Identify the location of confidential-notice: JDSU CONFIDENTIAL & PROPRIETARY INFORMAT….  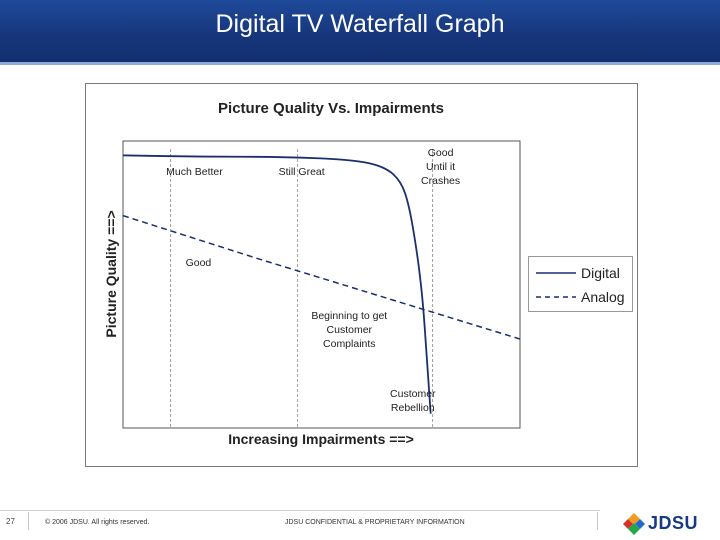
(375, 522).